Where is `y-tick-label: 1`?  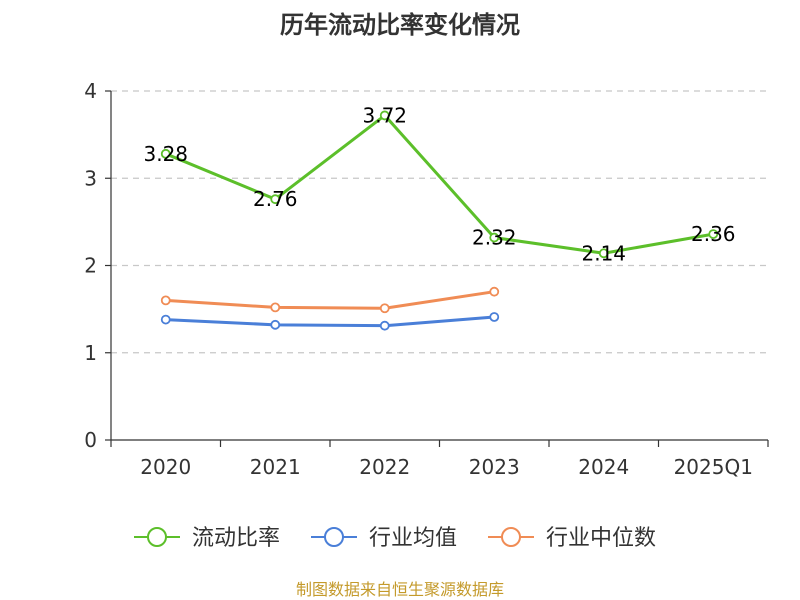
y-tick-label: 1 is located at coordinates (90, 353).